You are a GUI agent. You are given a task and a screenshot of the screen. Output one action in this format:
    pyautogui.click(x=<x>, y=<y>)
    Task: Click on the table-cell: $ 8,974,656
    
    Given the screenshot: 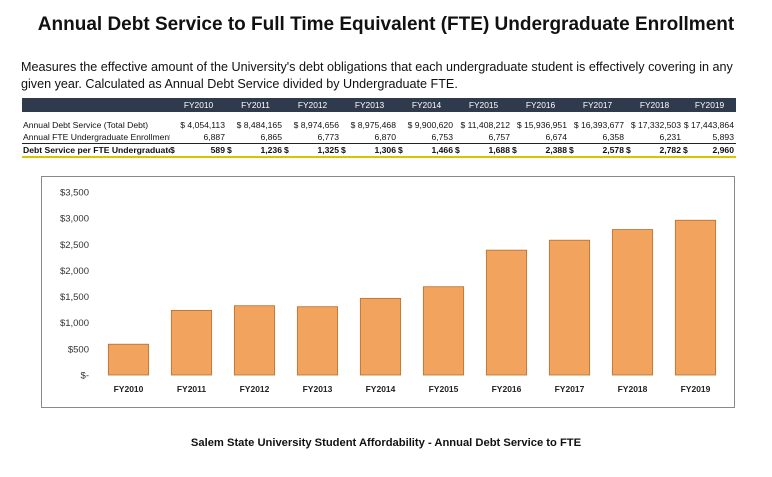 What is the action you would take?
    pyautogui.click(x=316, y=125)
    